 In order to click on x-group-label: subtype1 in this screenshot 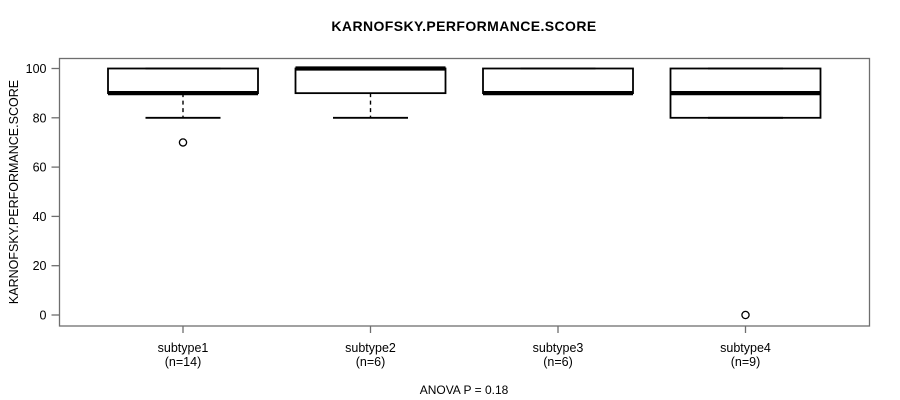, I will do `click(183, 348)`.